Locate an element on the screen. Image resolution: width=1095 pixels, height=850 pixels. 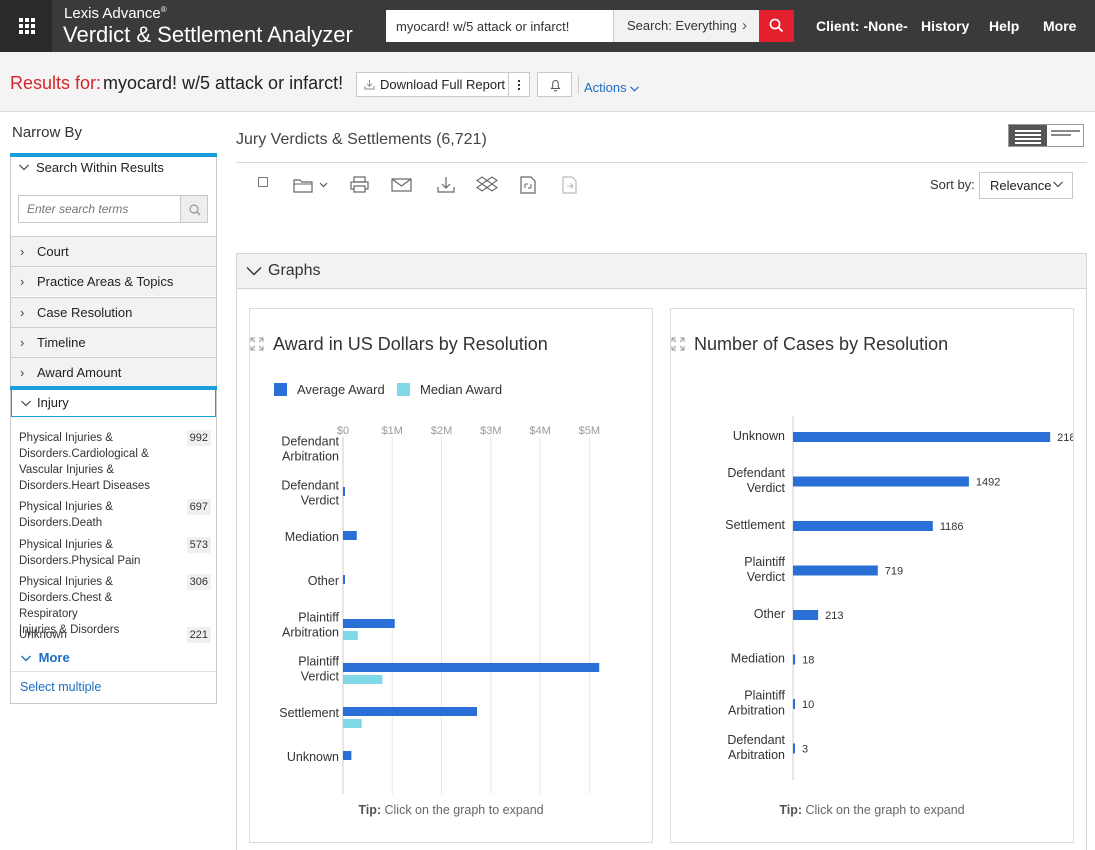
create-alert-button is located at coordinates (554, 84).